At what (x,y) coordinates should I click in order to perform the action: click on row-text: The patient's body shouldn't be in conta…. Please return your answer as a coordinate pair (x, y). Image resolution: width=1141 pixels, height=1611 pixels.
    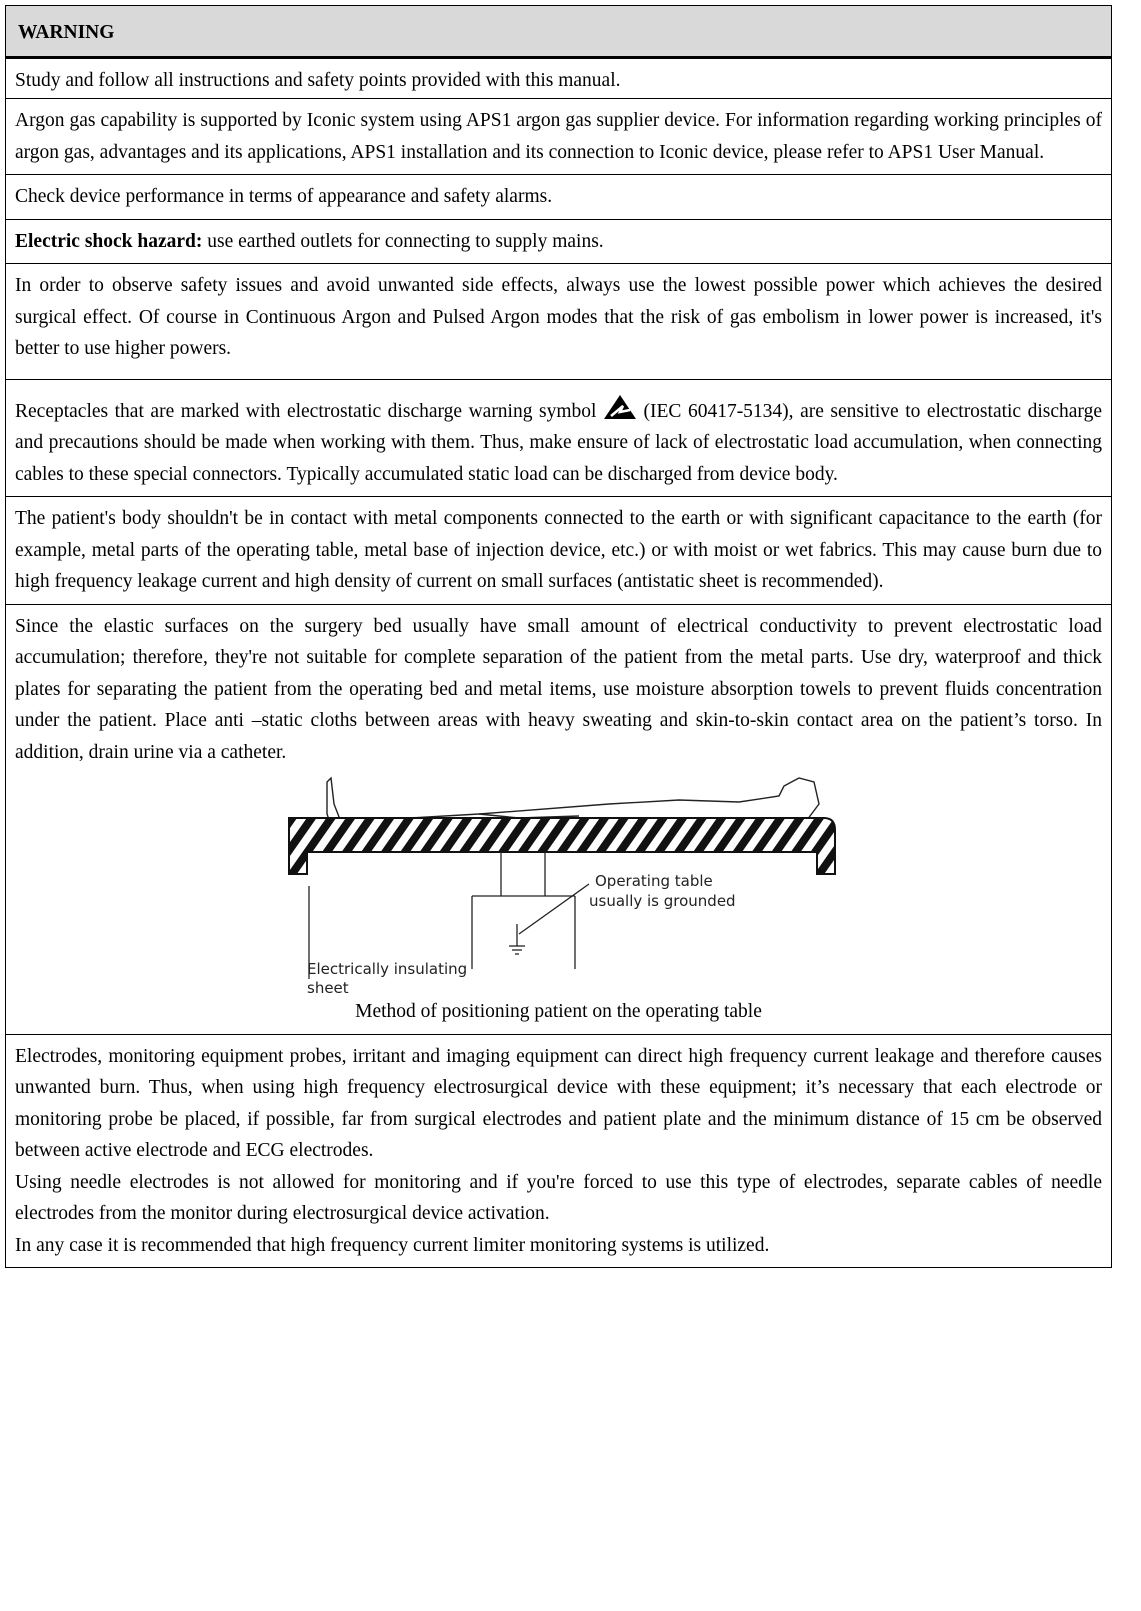
    Looking at the image, I should click on (558, 550).